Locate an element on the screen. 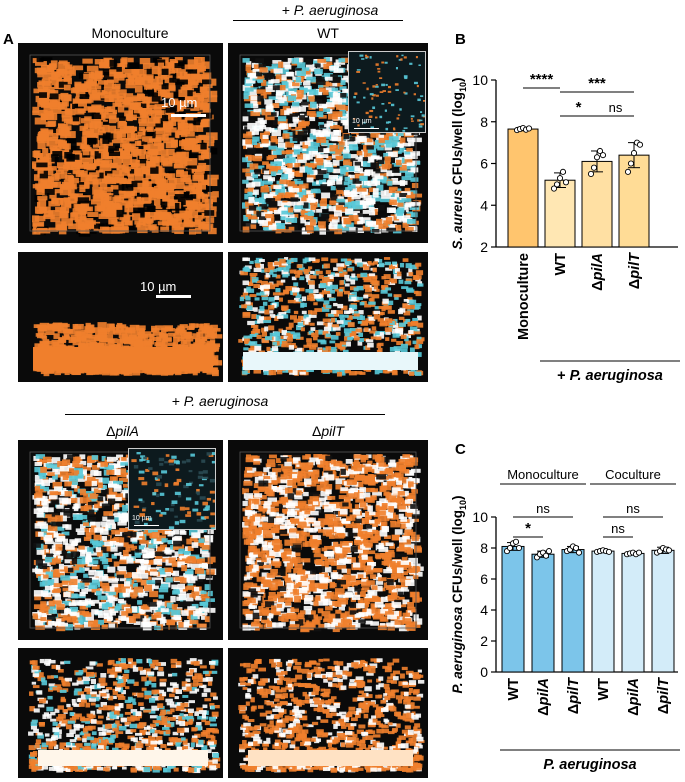 Image resolution: width=685 pixels, height=782 pixels. side-scale-label: 10 µm is located at coordinates (158, 286).